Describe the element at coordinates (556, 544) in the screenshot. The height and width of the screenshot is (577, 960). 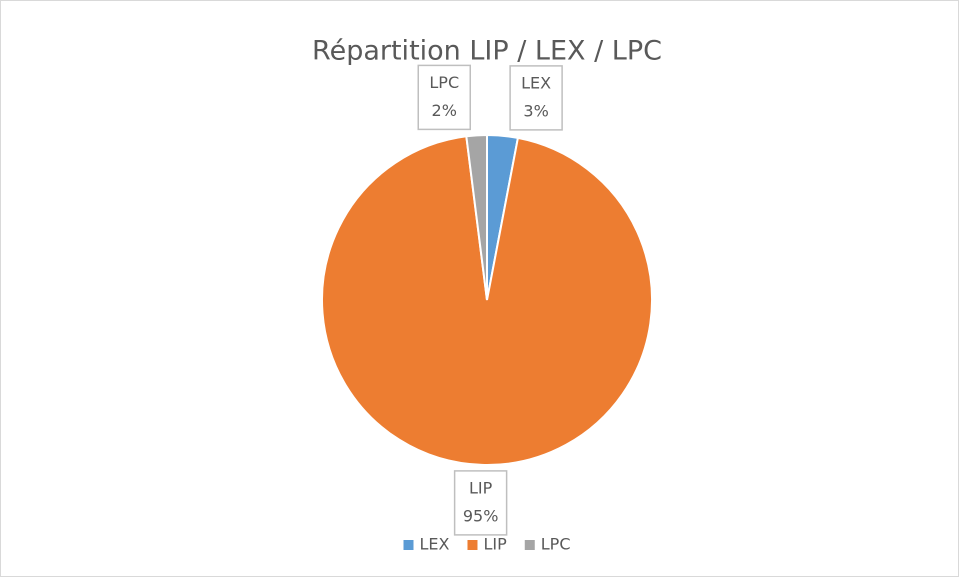
I see `legend-label: LPC` at that location.